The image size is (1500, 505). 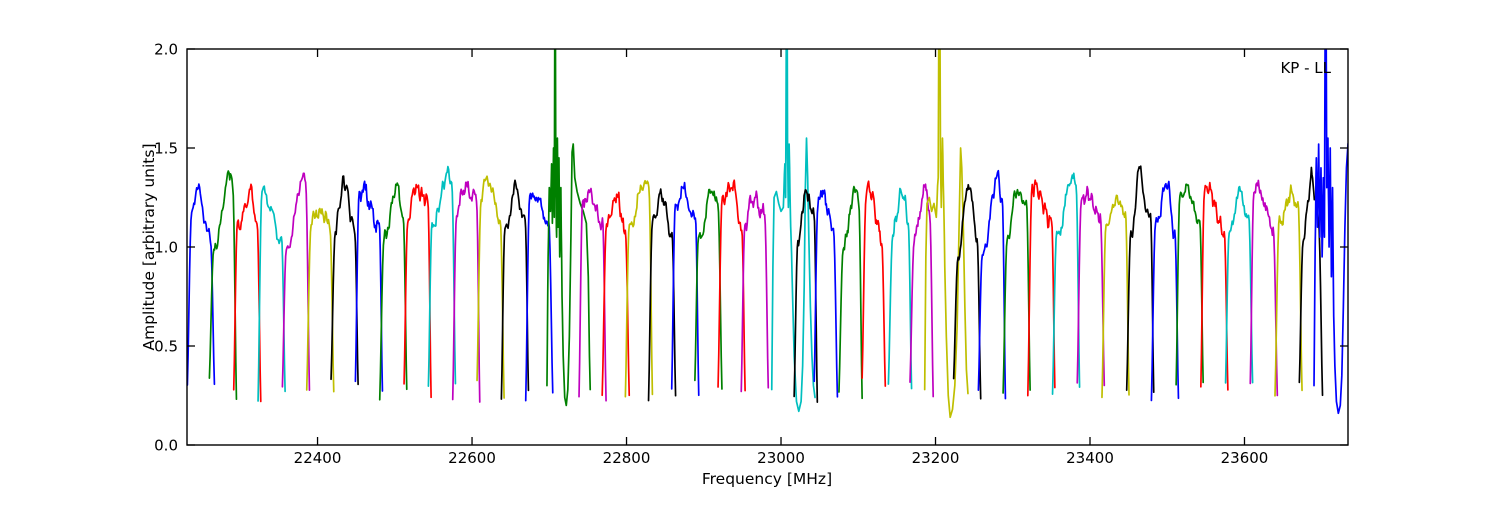 I want to click on x-tick-label: 23200, so click(x=936, y=458).